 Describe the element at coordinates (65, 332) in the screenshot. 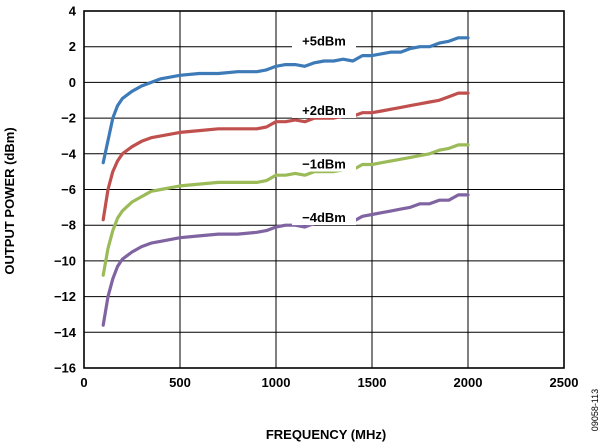

I see `y-tick-label: −14` at that location.